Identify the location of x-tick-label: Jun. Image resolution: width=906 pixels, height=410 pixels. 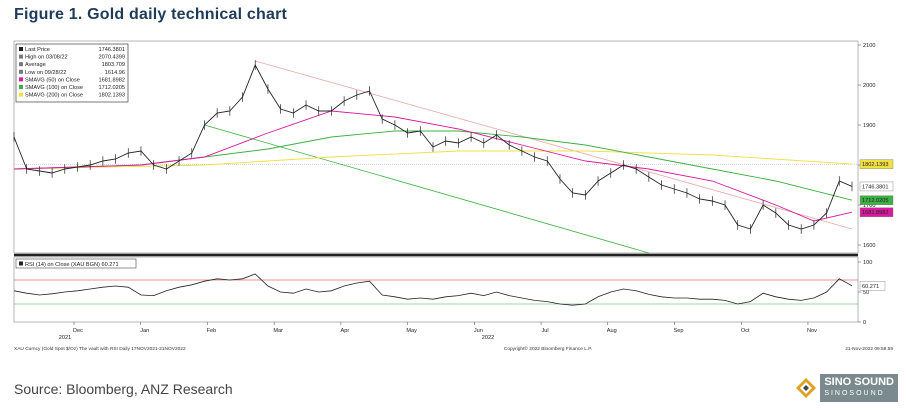
(478, 331).